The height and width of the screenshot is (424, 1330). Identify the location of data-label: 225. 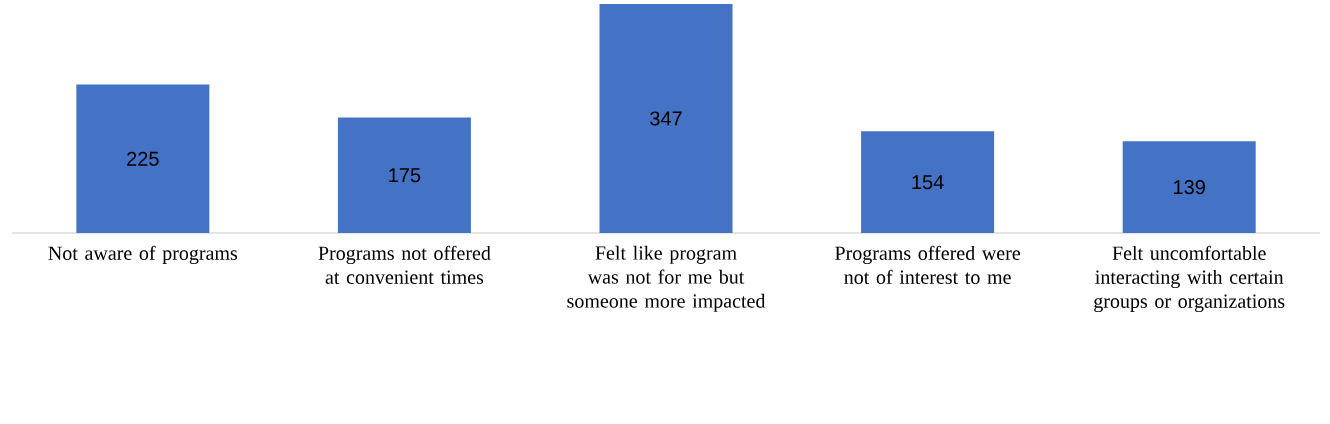
(143, 158).